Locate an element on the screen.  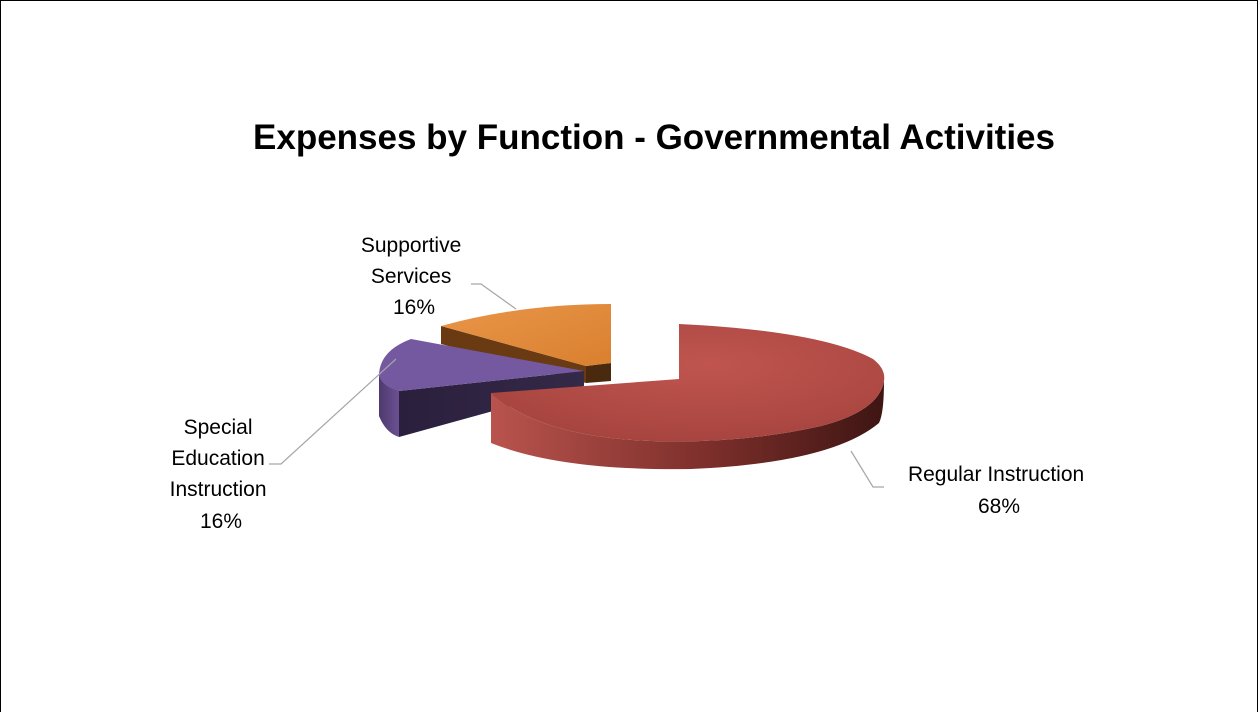
slice-label-supportive-services: Supportive Services 16% is located at coordinates (414, 276).